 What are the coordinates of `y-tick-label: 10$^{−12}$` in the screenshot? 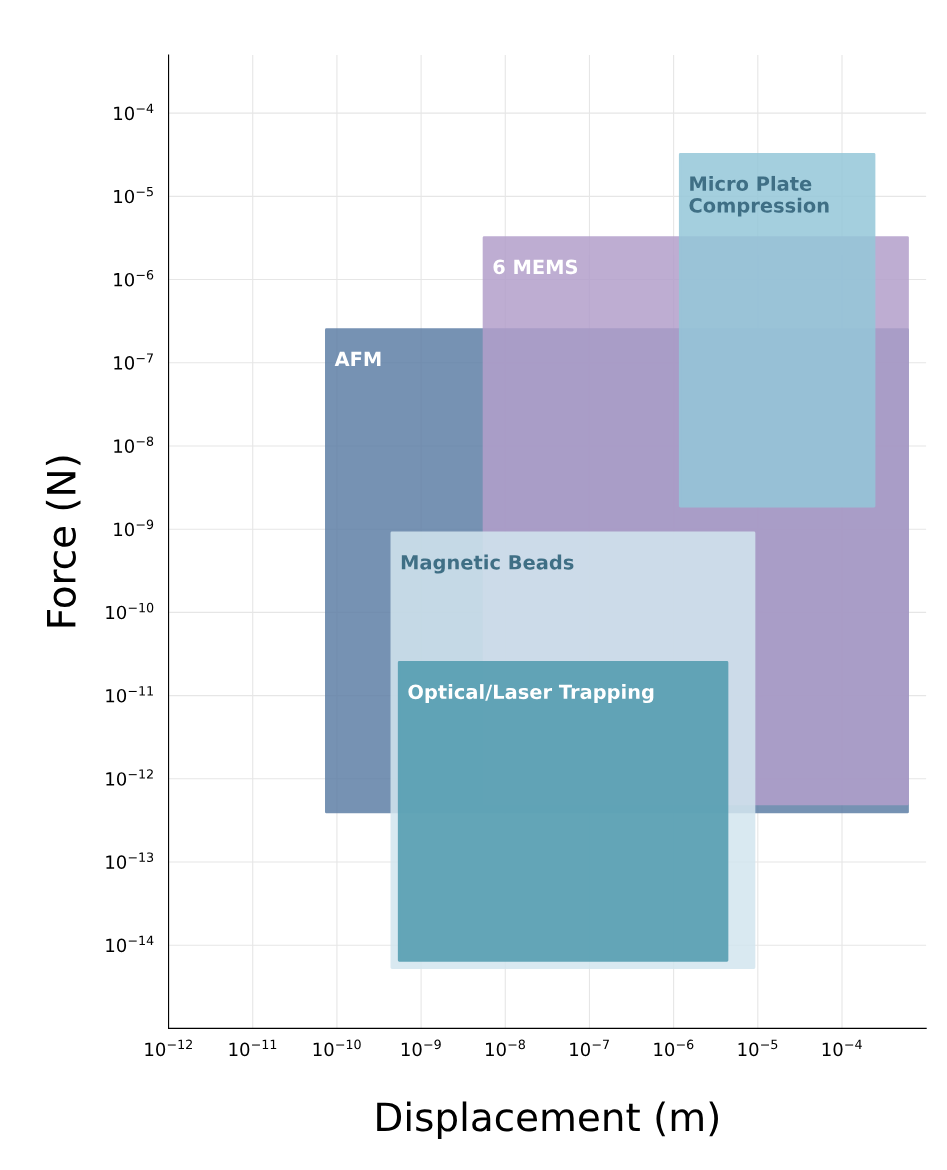 It's located at (129, 777).